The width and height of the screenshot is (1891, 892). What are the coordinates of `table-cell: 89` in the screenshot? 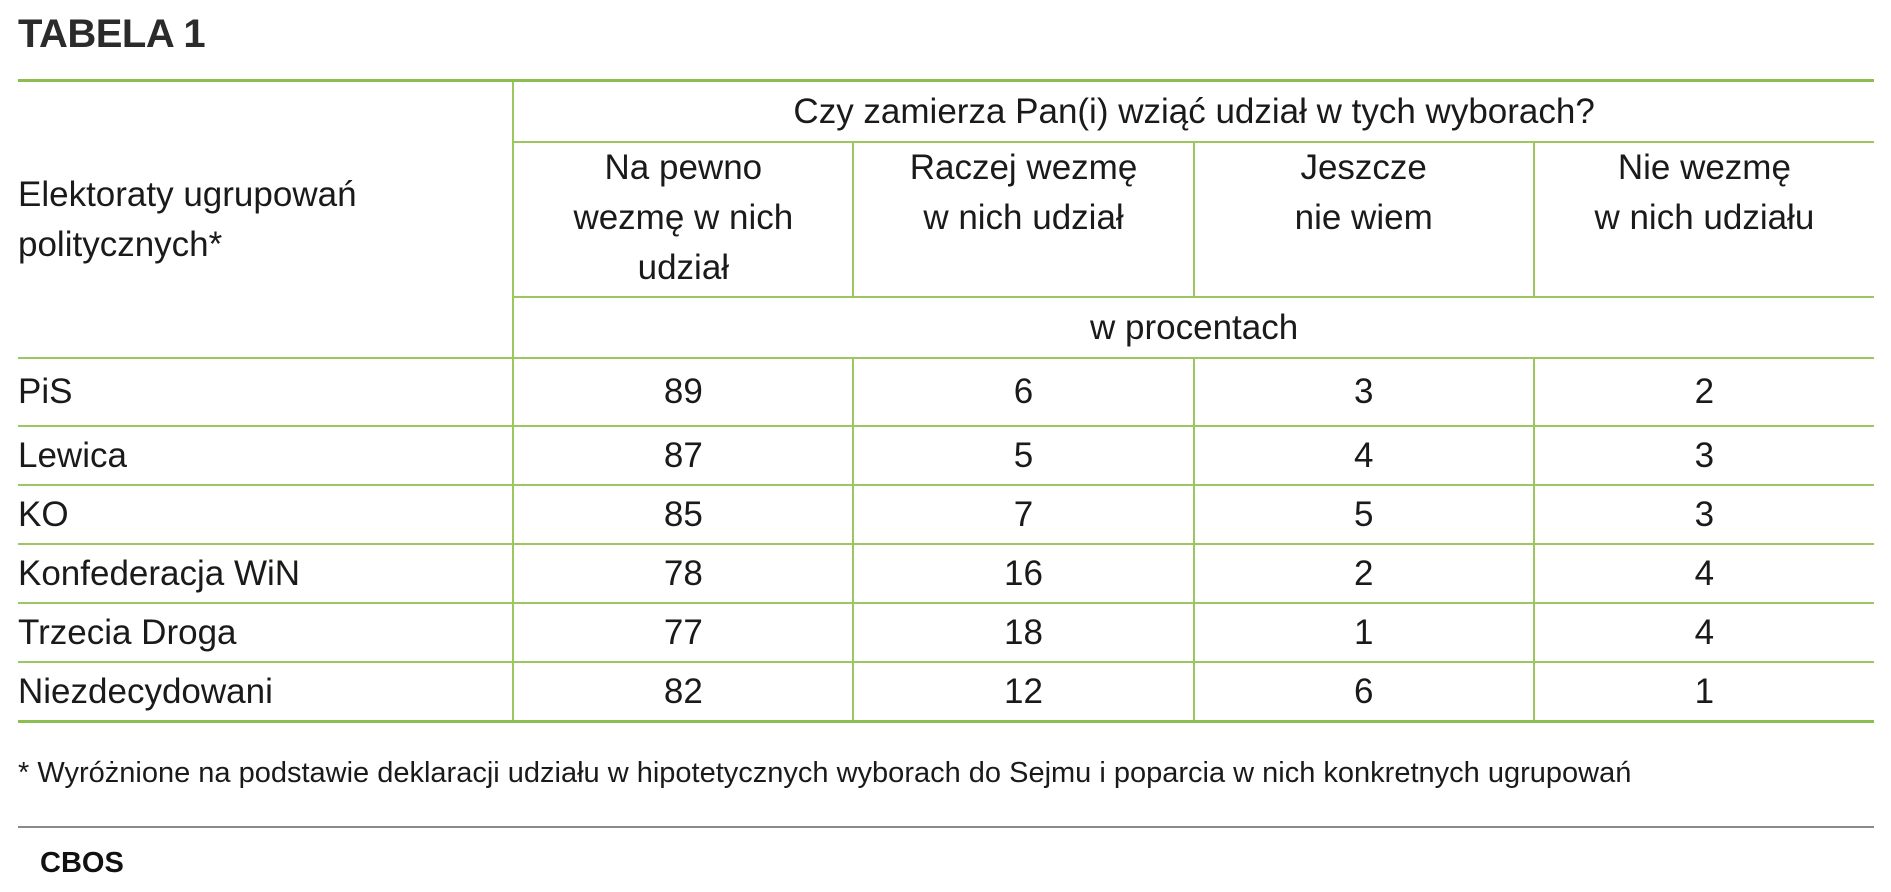 It's located at (684, 392).